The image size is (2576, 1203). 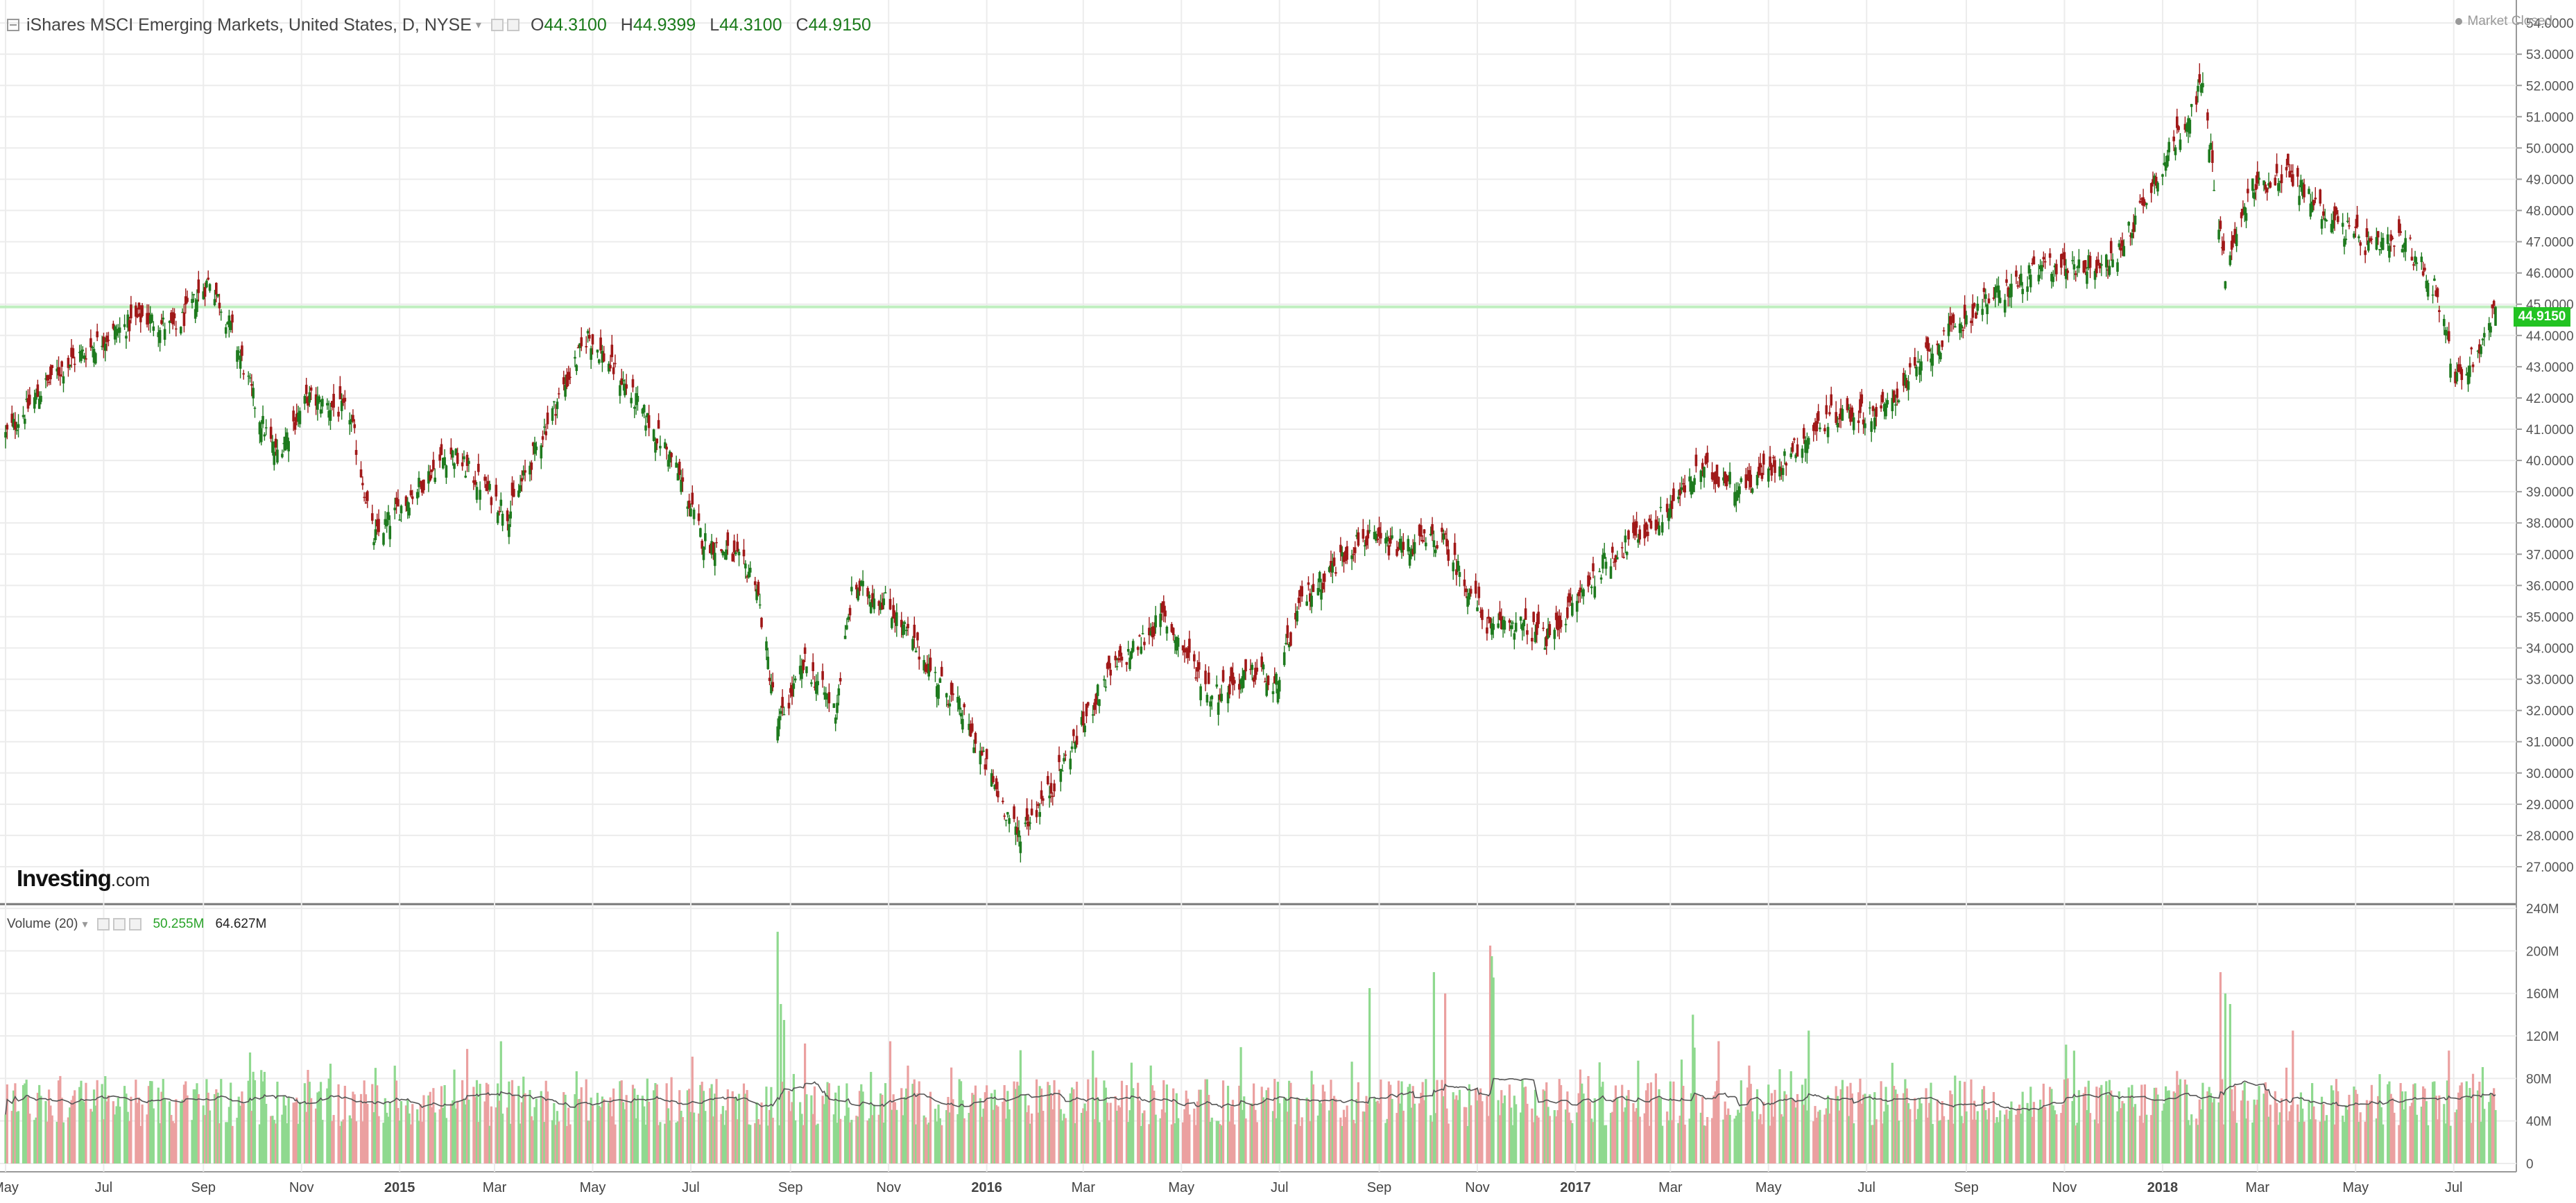 What do you see at coordinates (2458, 21) in the screenshot?
I see `status-dot-icon` at bounding box center [2458, 21].